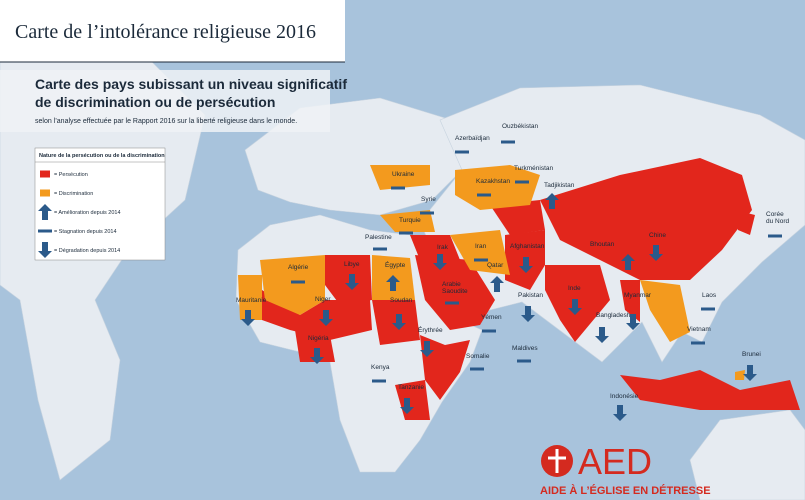 This screenshot has height=500, width=805. I want to click on country-label: Bangladesh, so click(613, 315).